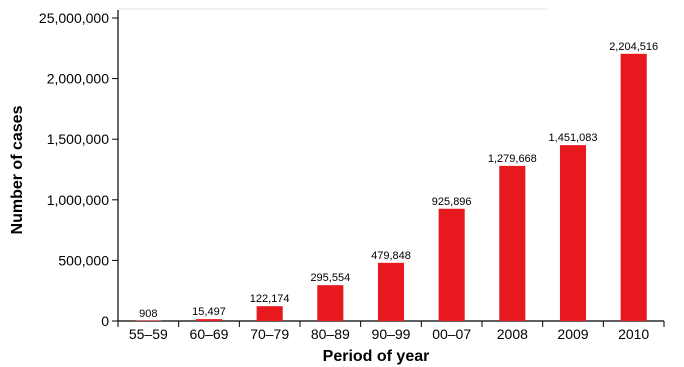 This screenshot has width=684, height=367. I want to click on y-tick-label: 25,000,000, so click(74, 18).